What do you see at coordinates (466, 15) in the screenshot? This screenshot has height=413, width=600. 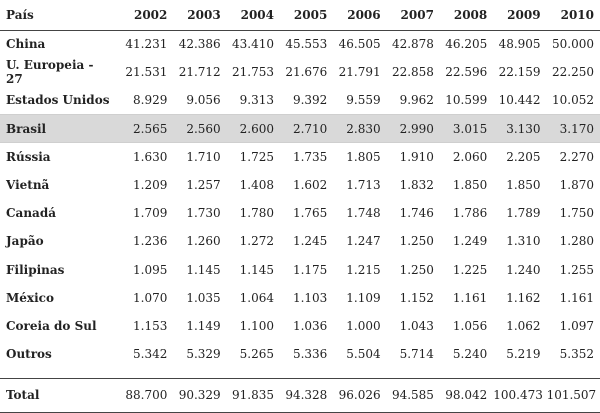 I see `year-column-header: 2008` at bounding box center [466, 15].